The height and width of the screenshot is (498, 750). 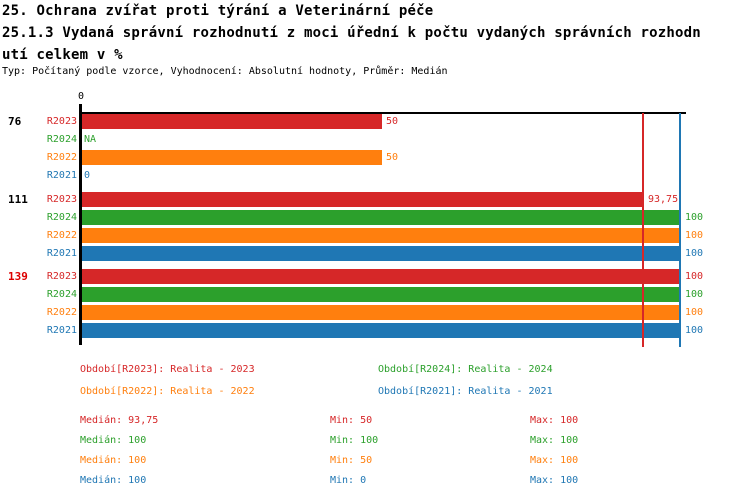 What do you see at coordinates (348, 480) in the screenshot?
I see `stat-min-R2021: Min: 0` at bounding box center [348, 480].